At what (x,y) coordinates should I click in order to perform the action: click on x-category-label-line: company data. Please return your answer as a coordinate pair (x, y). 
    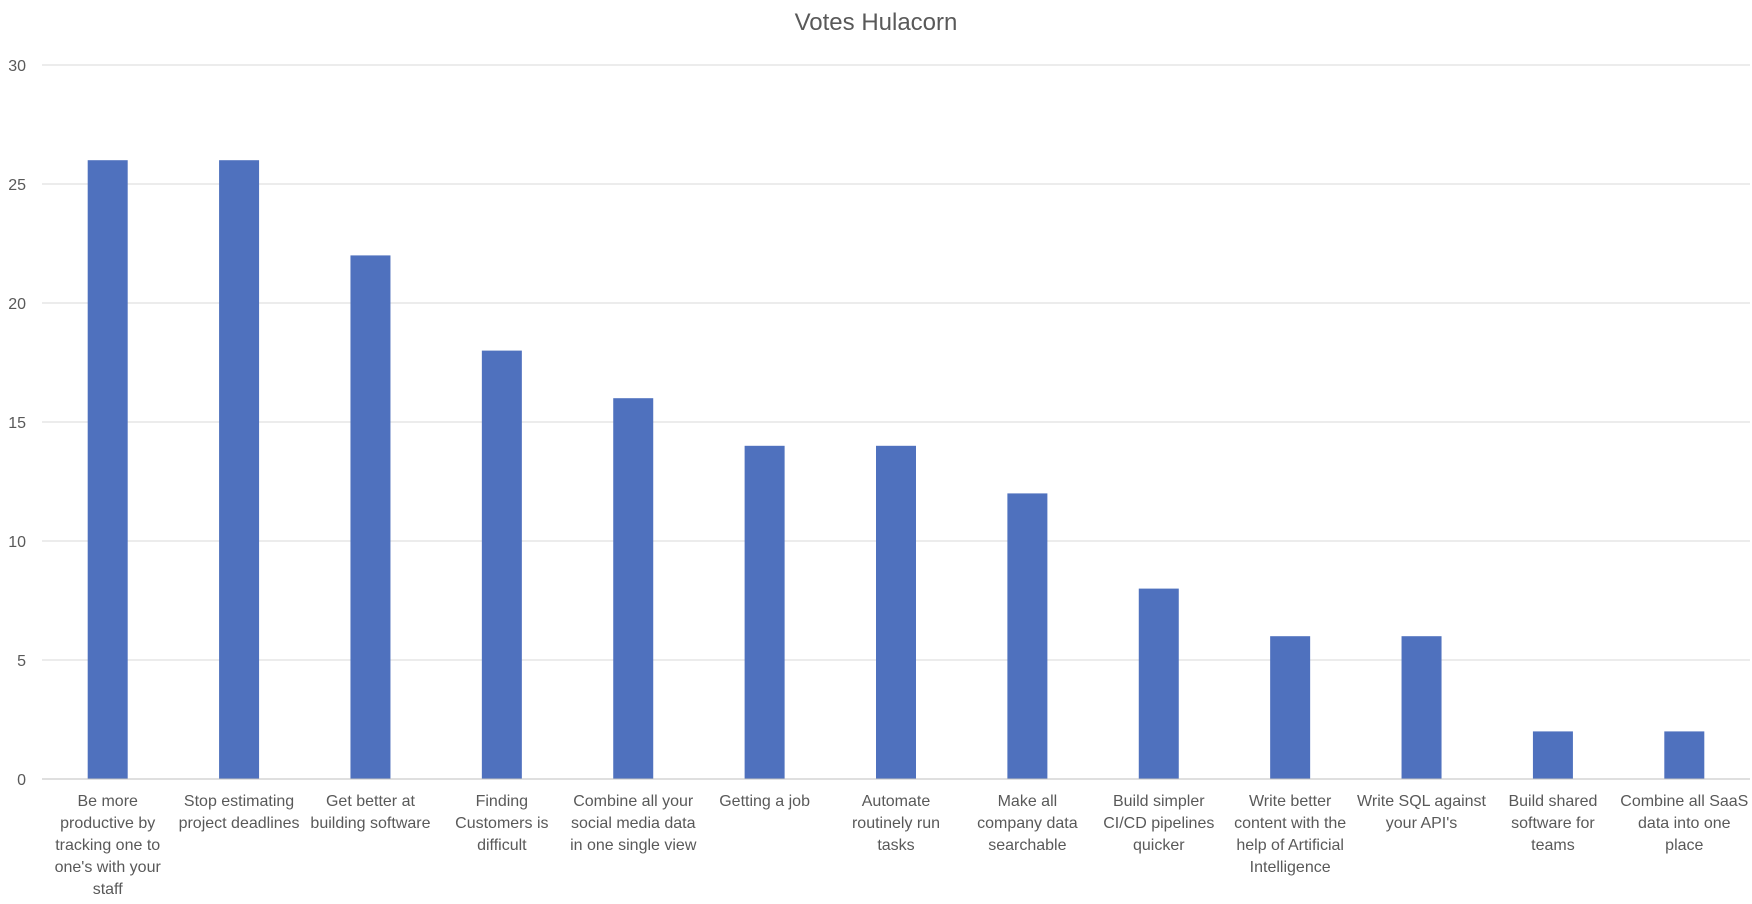
    Looking at the image, I should click on (1027, 823).